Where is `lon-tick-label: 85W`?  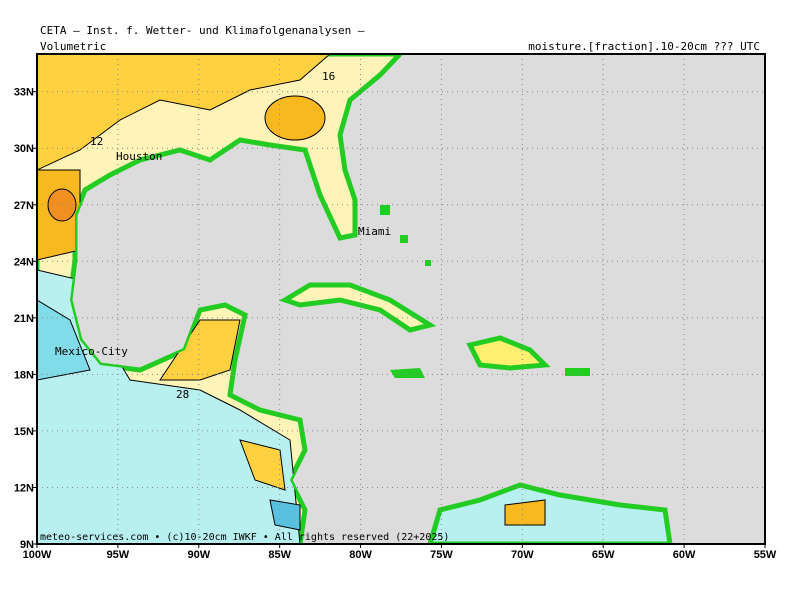
lon-tick-label: 85W is located at coordinates (279, 555).